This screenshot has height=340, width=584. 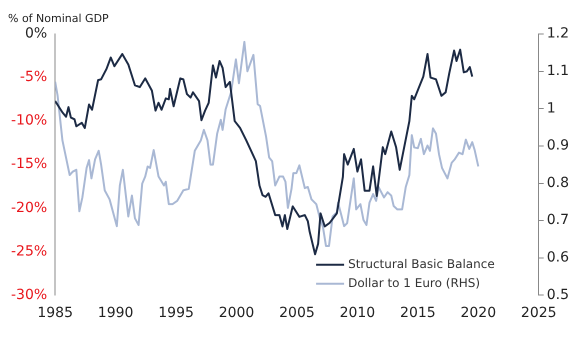 What do you see at coordinates (557, 70) in the screenshot?
I see `y2-tick-label: 1.1` at bounding box center [557, 70].